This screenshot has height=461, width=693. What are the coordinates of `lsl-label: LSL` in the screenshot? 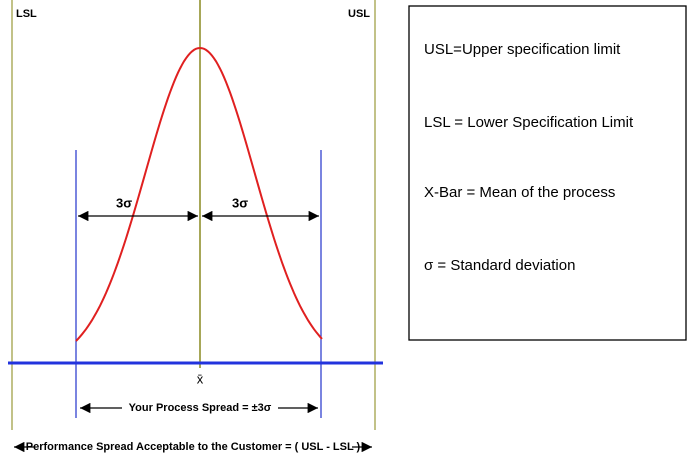 It's located at (26, 14).